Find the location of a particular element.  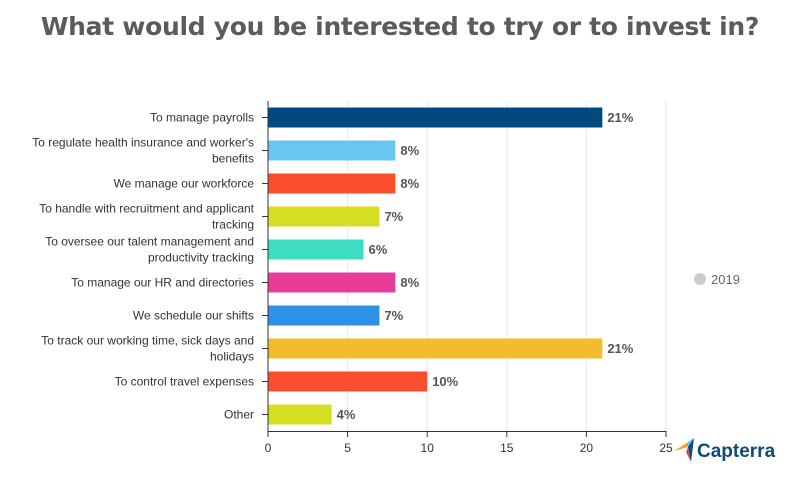

category-label: We manage our workforce is located at coordinates (183, 184).